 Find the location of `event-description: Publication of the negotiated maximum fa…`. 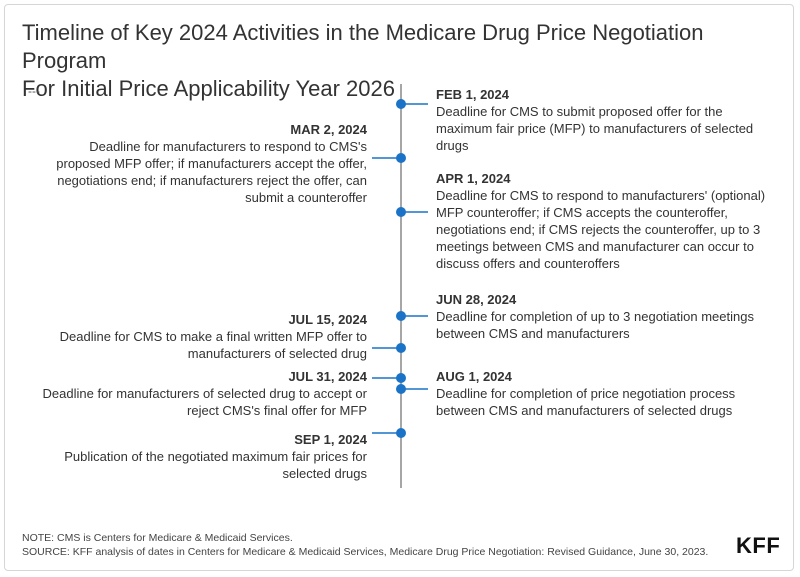

event-description: Publication of the negotiated maximum fa… is located at coordinates (215, 465).